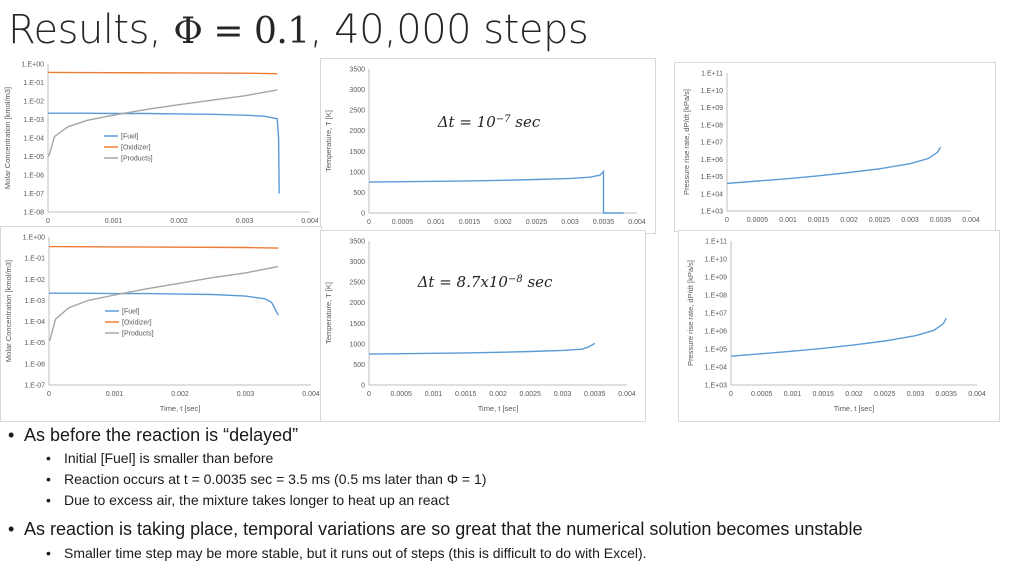 The image size is (1024, 576). What do you see at coordinates (33, 194) in the screenshot?
I see `y-tick-label: 1.E-07` at bounding box center [33, 194].